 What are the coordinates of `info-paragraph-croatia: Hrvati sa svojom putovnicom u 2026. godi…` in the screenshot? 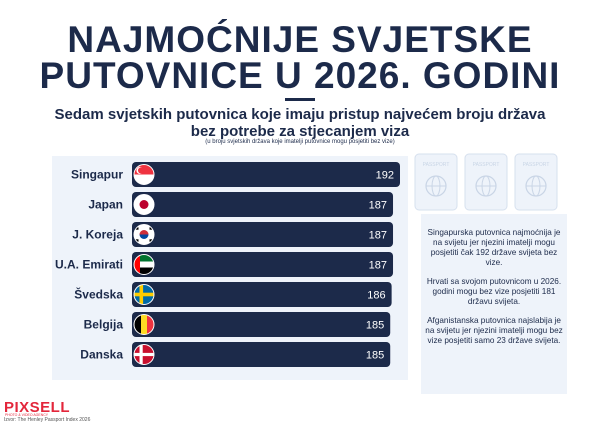 It's located at (494, 291).